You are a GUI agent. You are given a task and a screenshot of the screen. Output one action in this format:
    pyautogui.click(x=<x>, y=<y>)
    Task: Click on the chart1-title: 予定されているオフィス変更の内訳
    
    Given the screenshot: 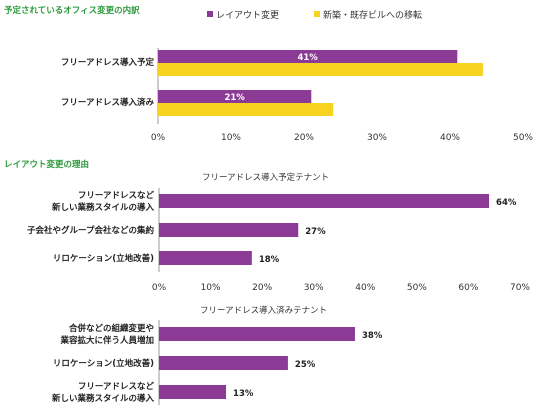 What is the action you would take?
    pyautogui.click(x=72, y=10)
    